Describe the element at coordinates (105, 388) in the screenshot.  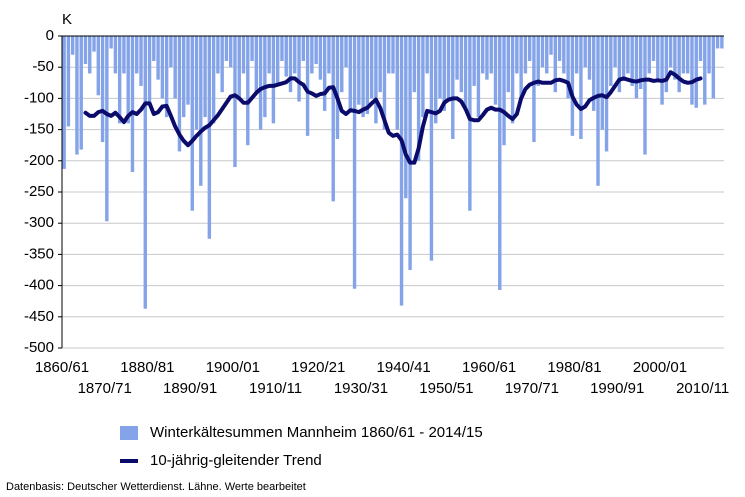
I see `x-tick-label: 1870/71` at that location.